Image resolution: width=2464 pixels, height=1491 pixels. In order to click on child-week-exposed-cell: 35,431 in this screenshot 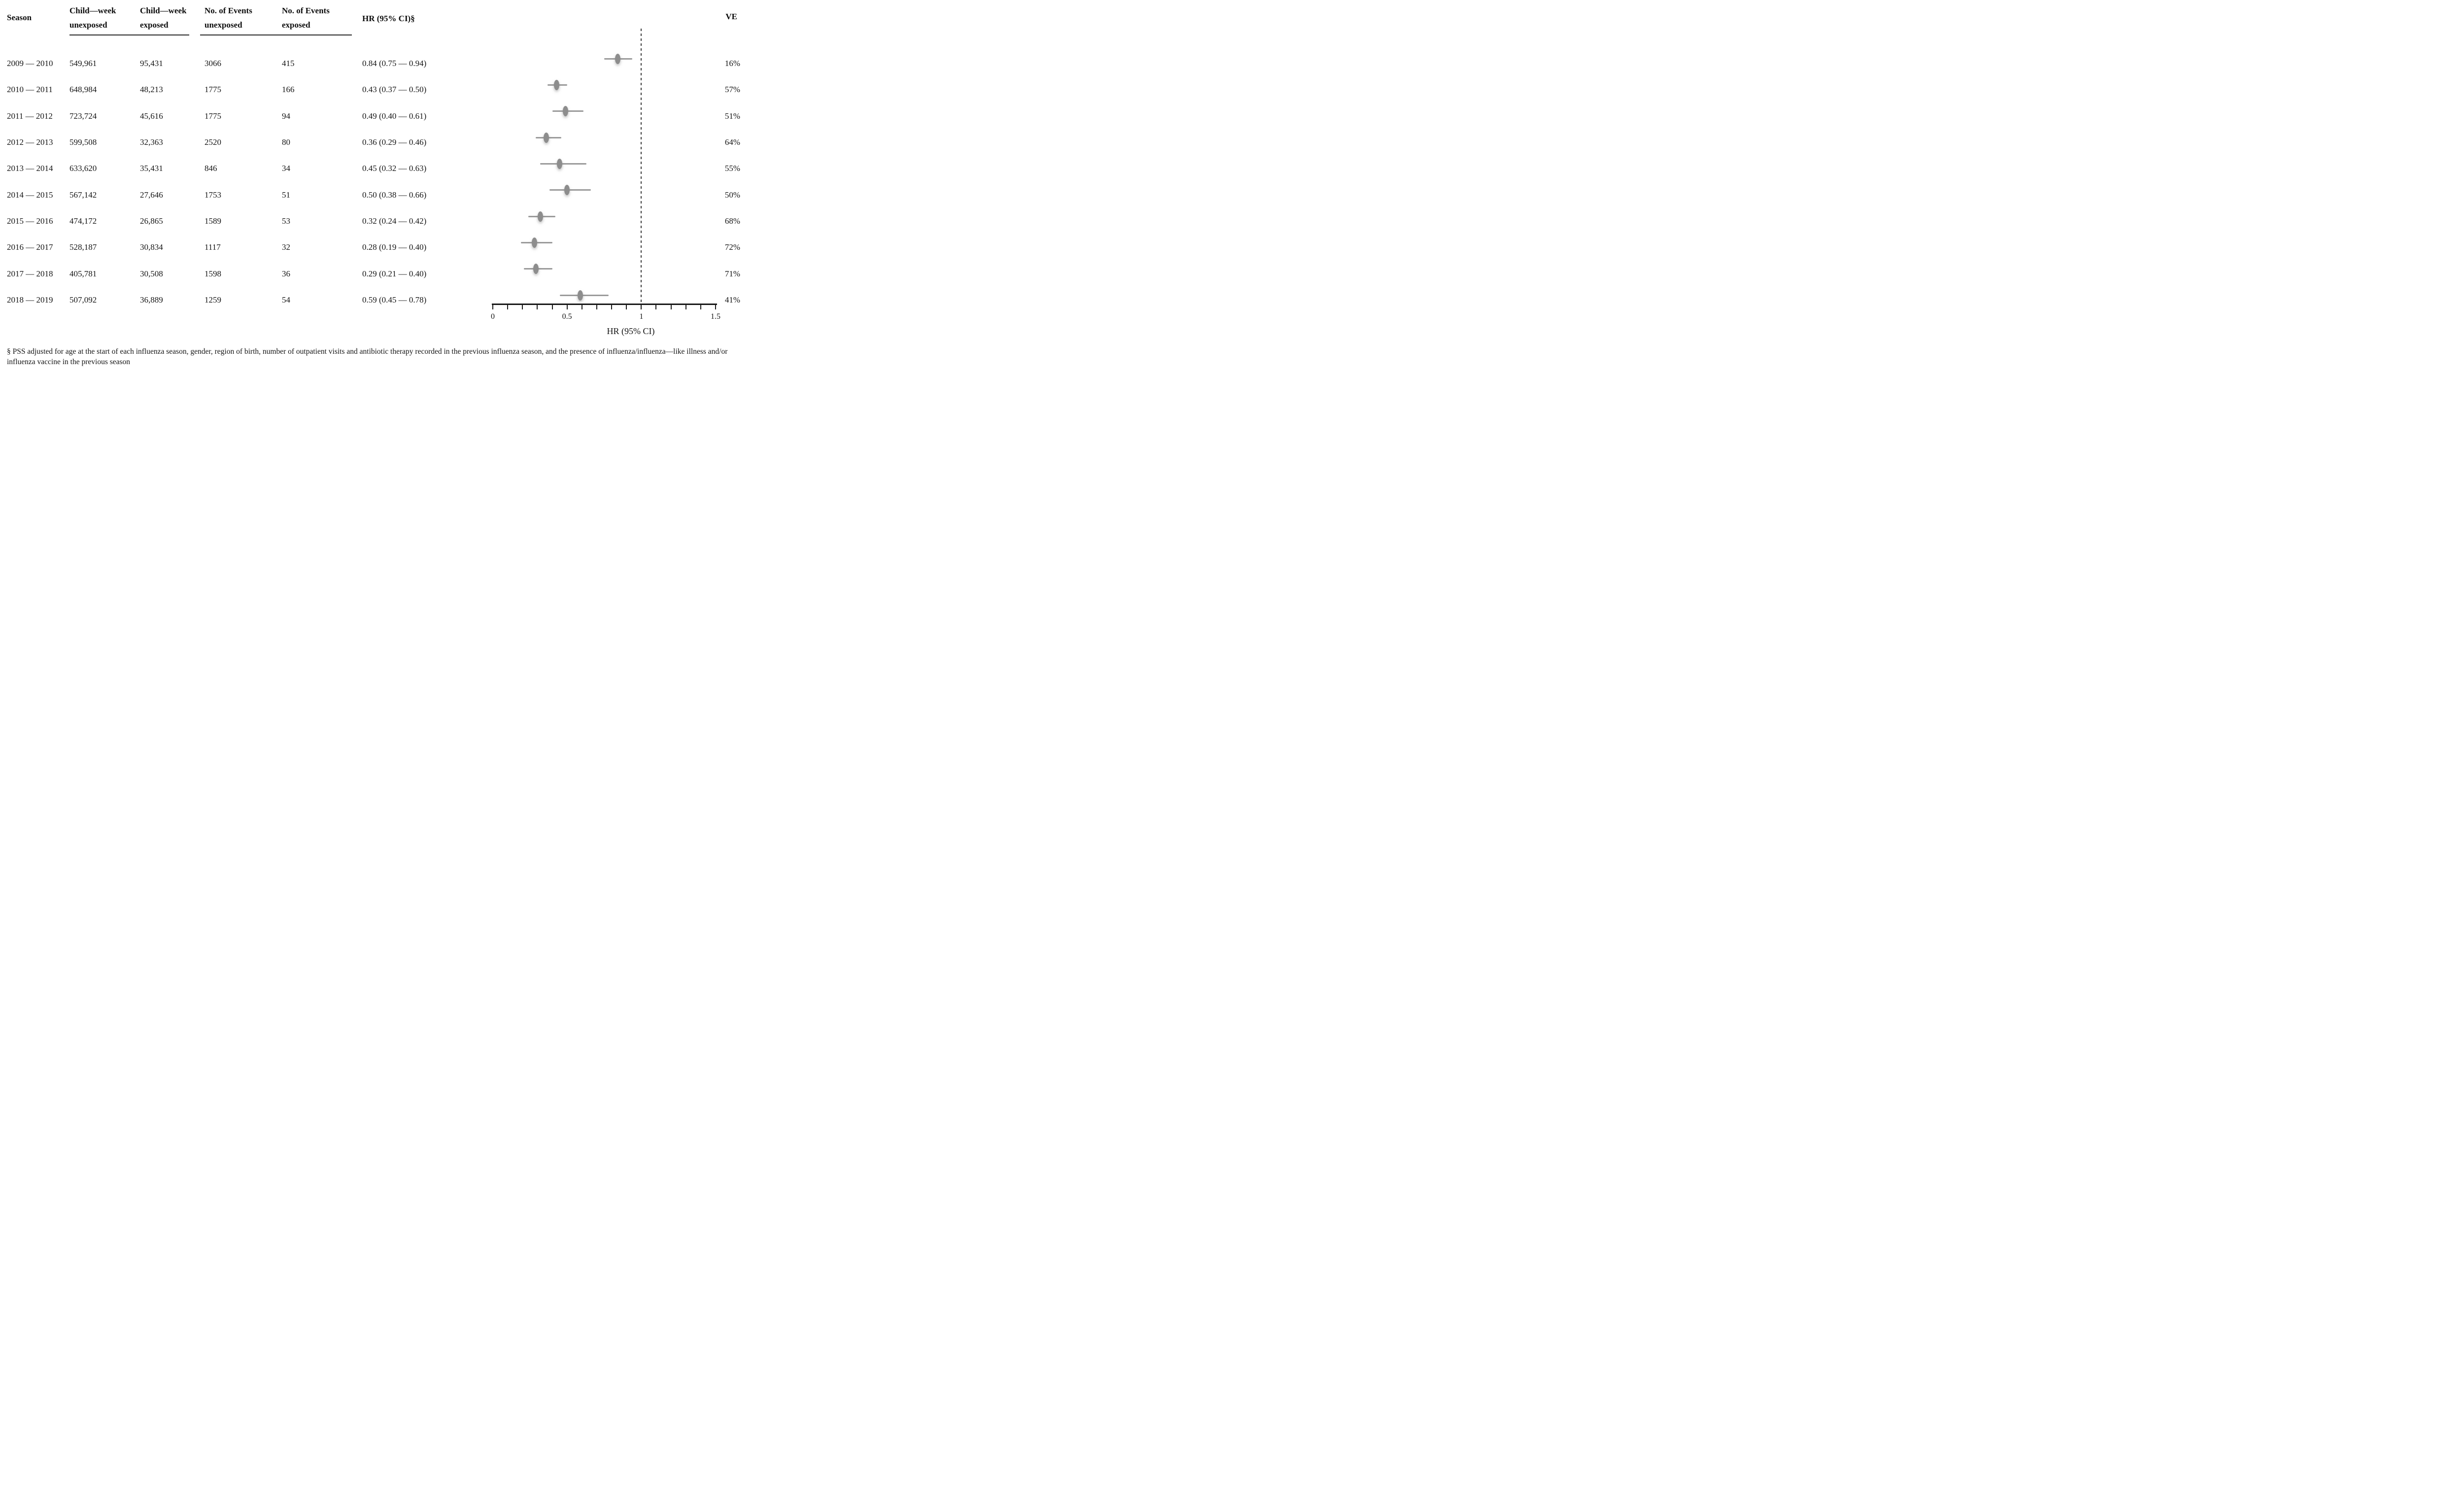, I will do `click(151, 169)`.